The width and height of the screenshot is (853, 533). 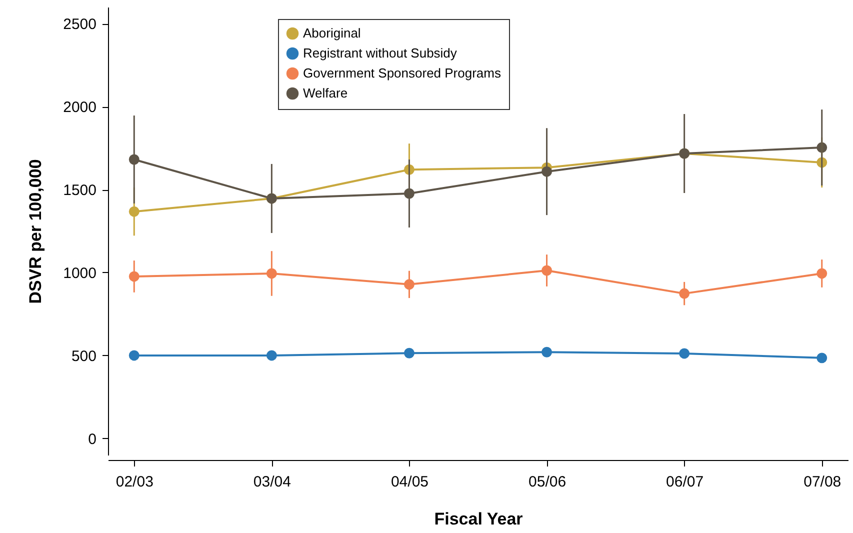 I want to click on legend-label: Aboriginal, so click(x=332, y=33).